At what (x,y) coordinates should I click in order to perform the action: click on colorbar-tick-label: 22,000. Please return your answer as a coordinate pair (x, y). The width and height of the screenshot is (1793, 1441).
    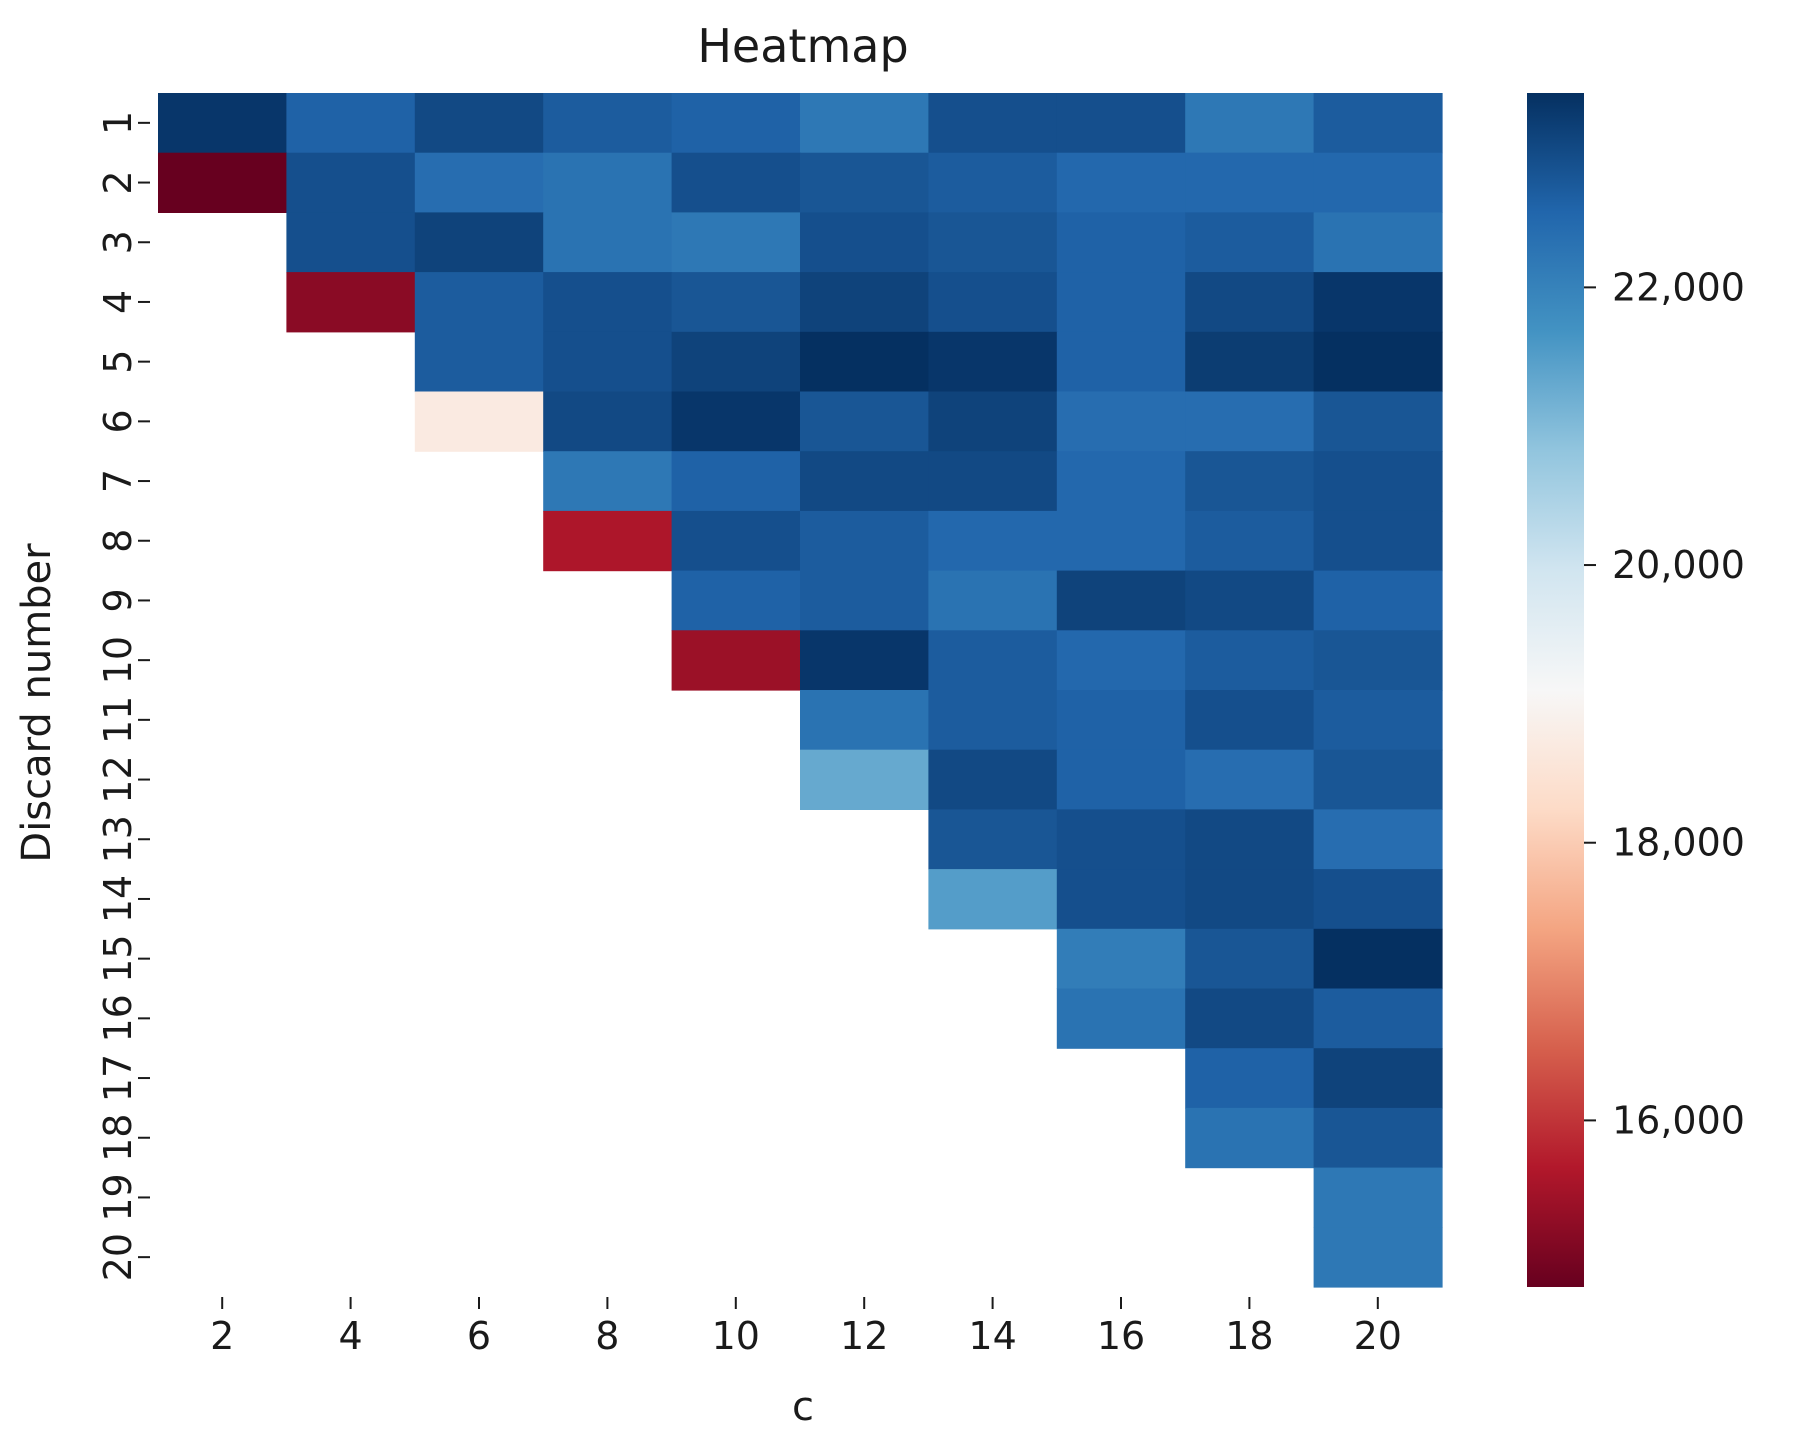
    Looking at the image, I should click on (1678, 287).